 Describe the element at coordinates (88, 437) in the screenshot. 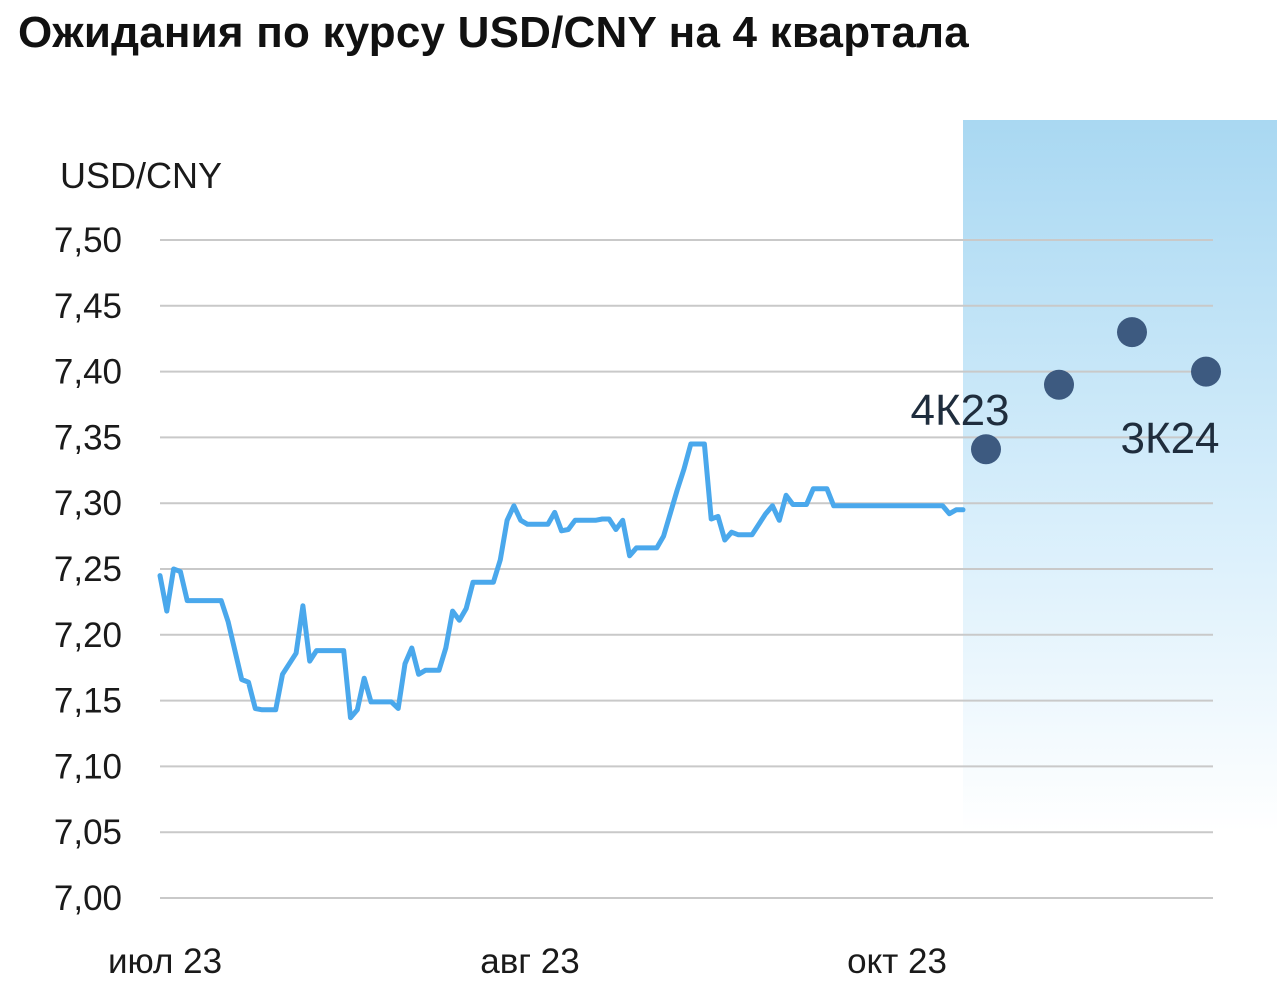

I see `y-tick-label: 7,35` at that location.